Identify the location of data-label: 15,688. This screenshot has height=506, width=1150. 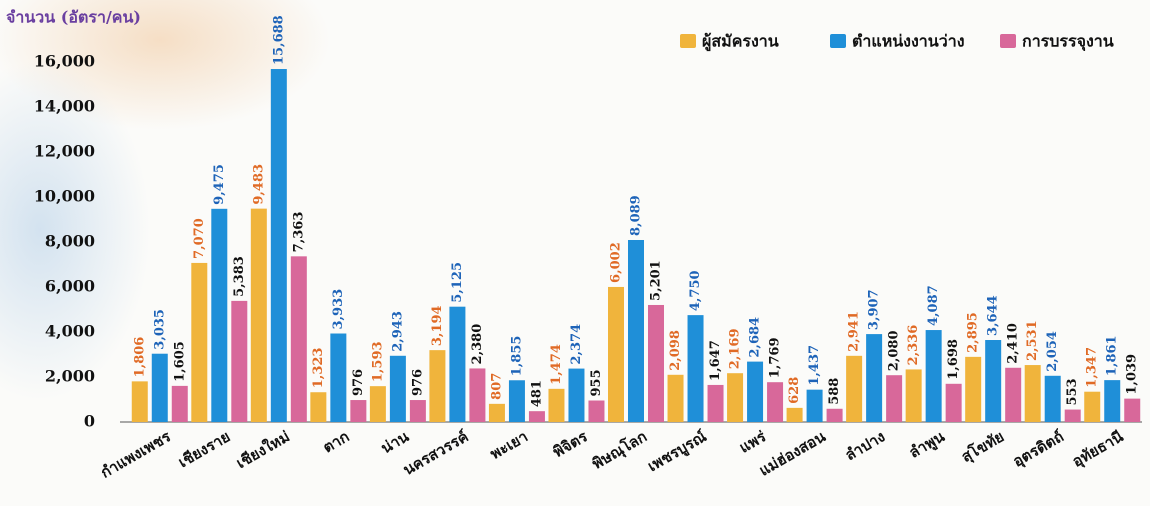
(278, 40).